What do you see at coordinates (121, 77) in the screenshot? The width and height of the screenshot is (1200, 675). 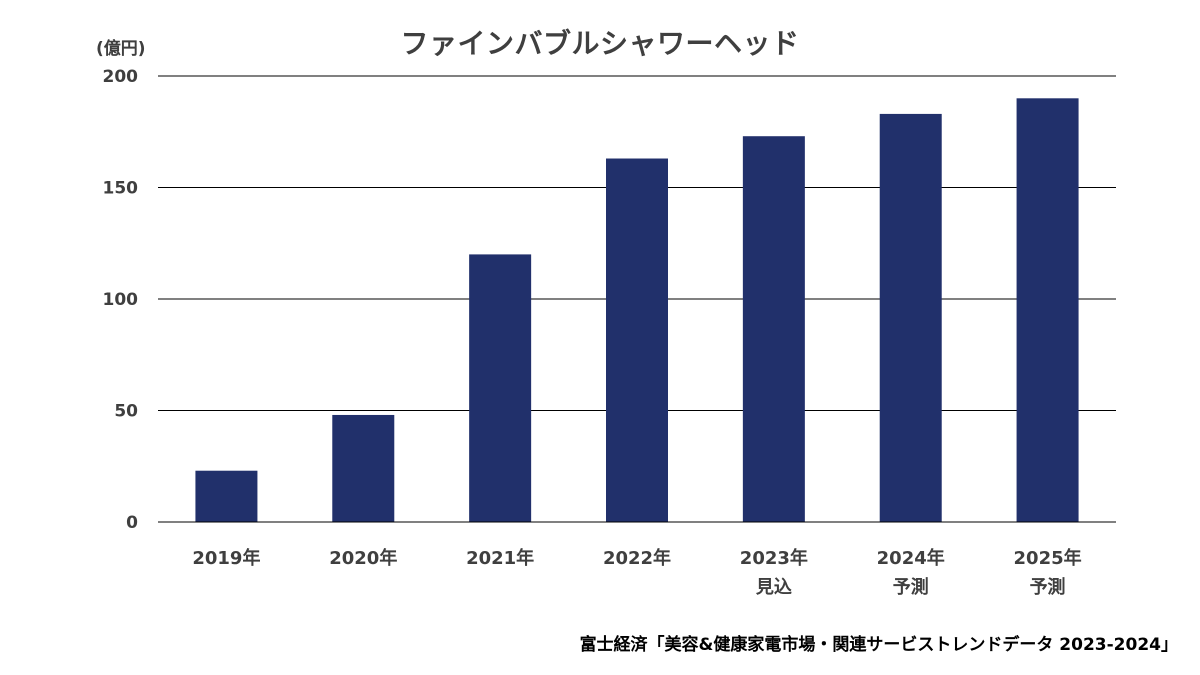 I see `y-tick-label: 200` at bounding box center [121, 77].